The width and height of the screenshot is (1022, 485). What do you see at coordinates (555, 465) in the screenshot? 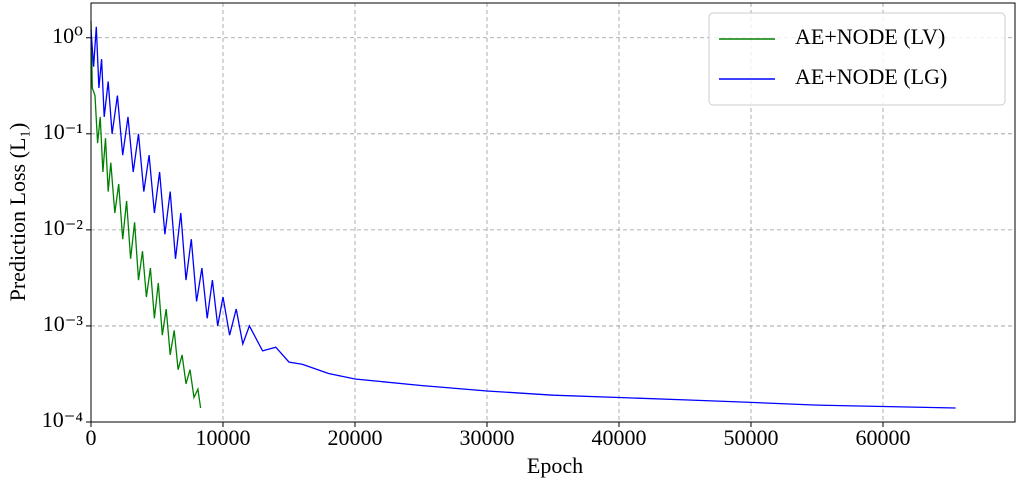
I see `x-axis-label: Epoch` at bounding box center [555, 465].